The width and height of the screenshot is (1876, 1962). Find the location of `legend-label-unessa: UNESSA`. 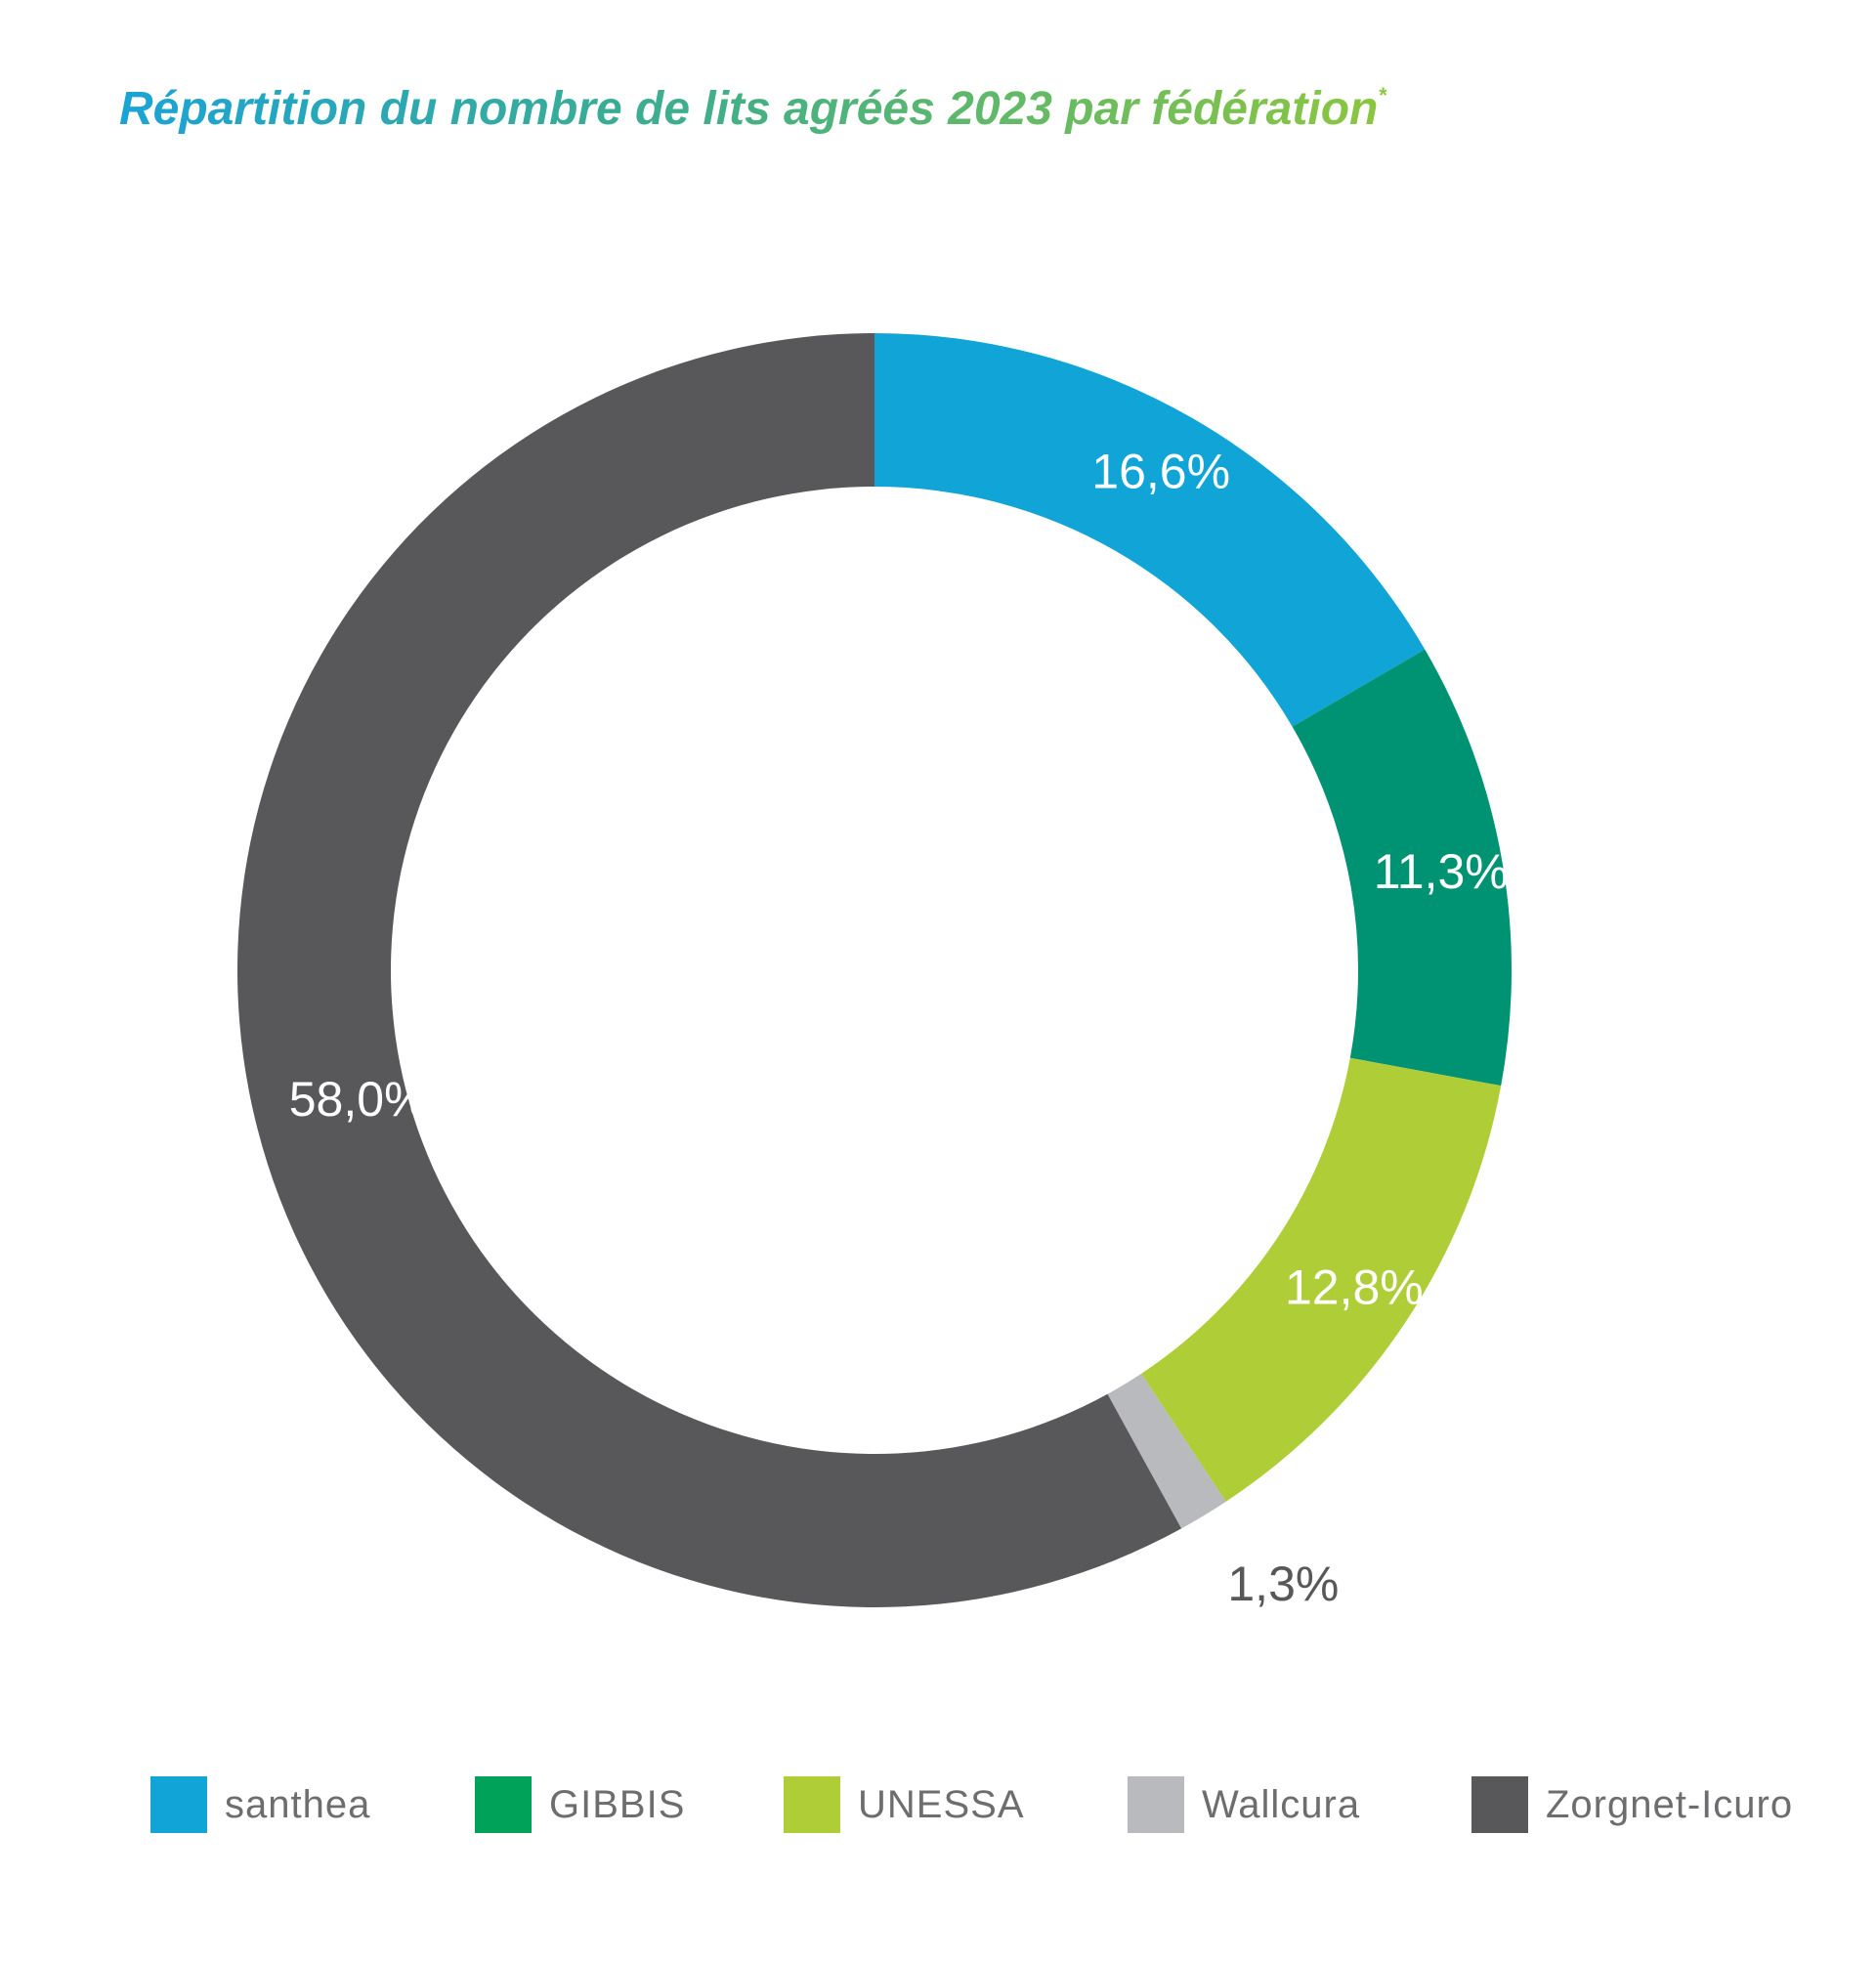

legend-label-unessa: UNESSA is located at coordinates (941, 1804).